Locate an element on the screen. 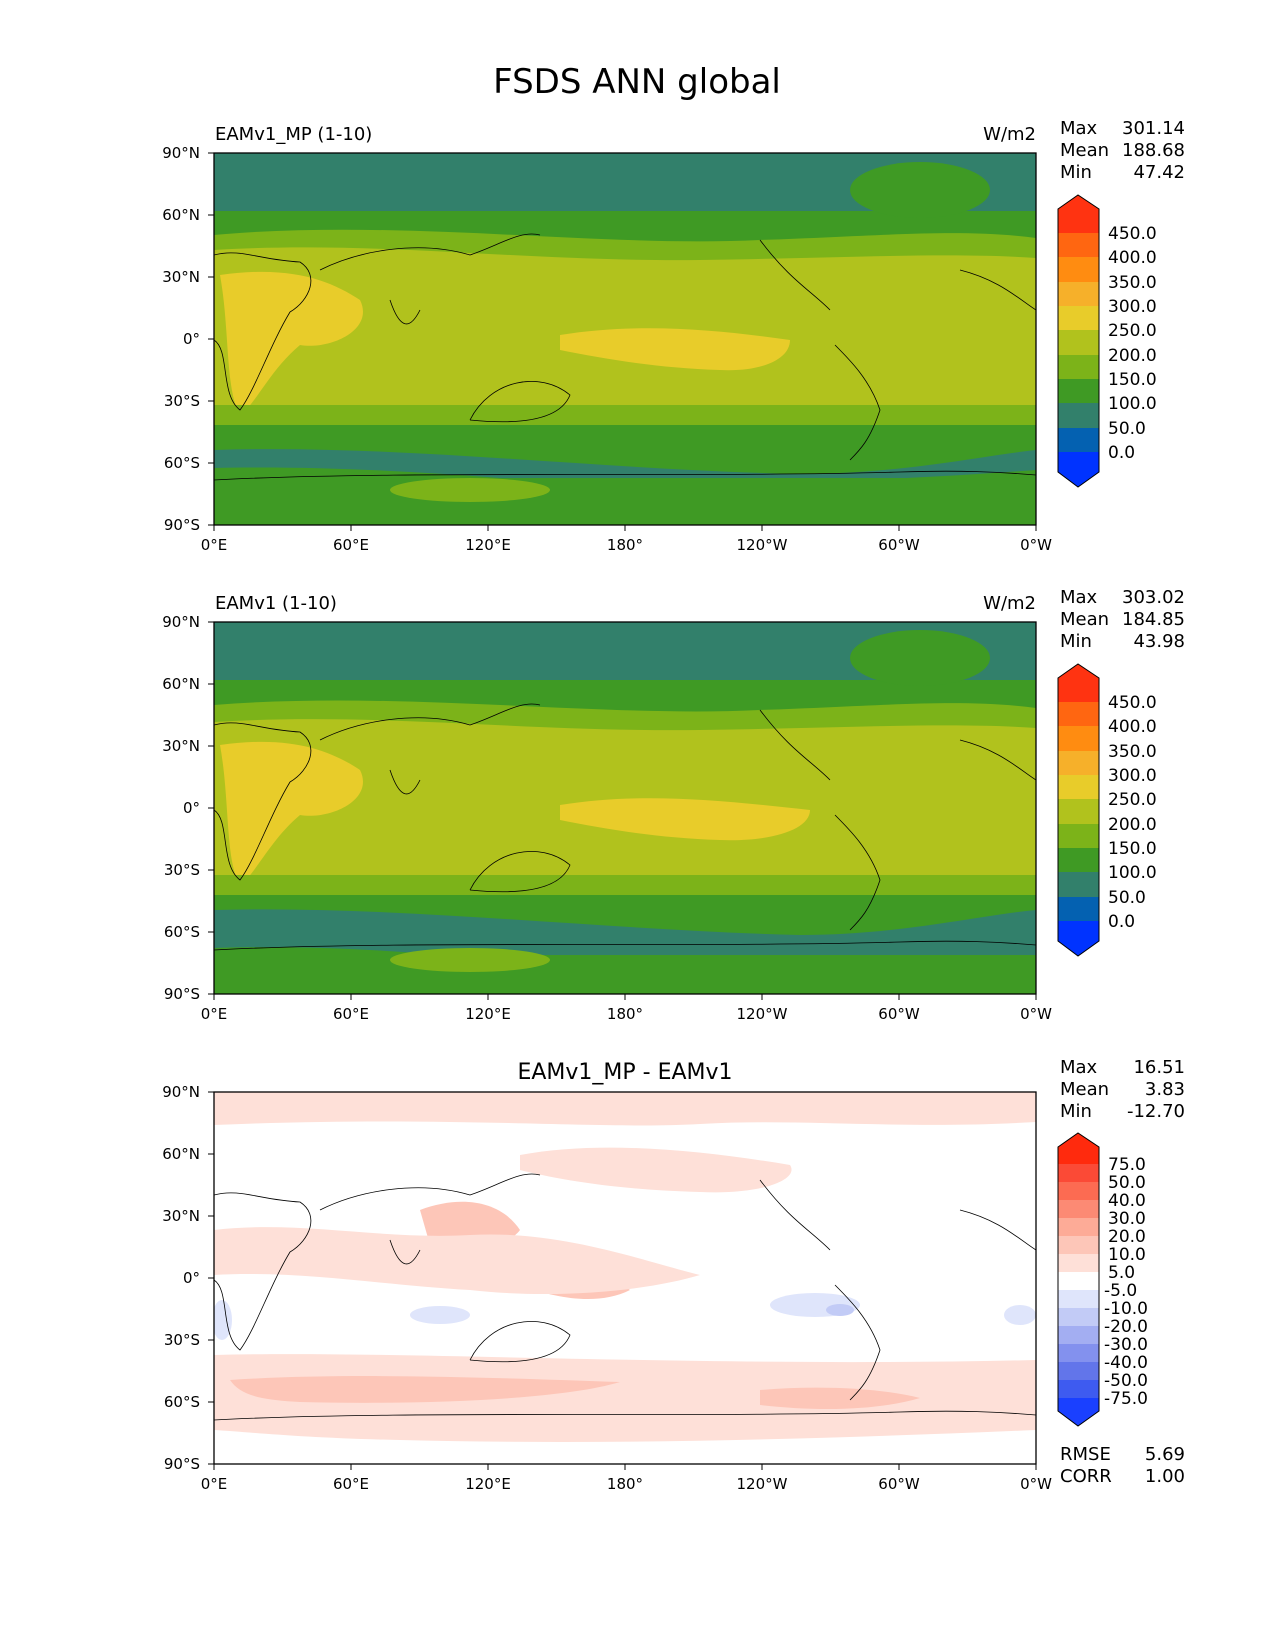 Image resolution: width=1275 pixels, height=1650 pixels. panel-3-metrics: RMSE 5.69 CORR 1.00 is located at coordinates (1122, 1465).